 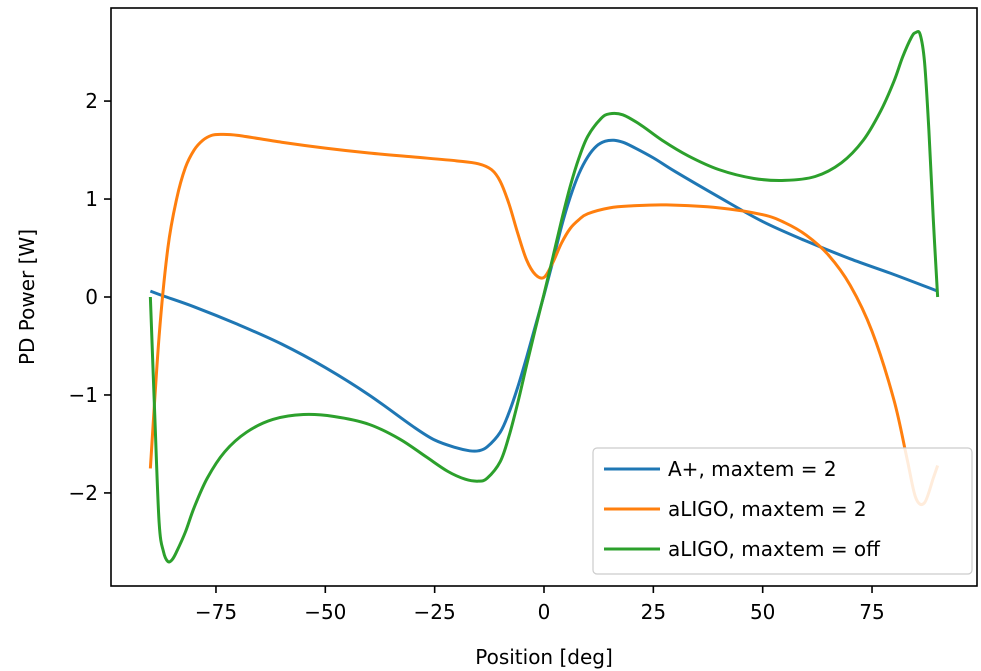 I want to click on y-tick-label: 0, so click(x=91, y=297).